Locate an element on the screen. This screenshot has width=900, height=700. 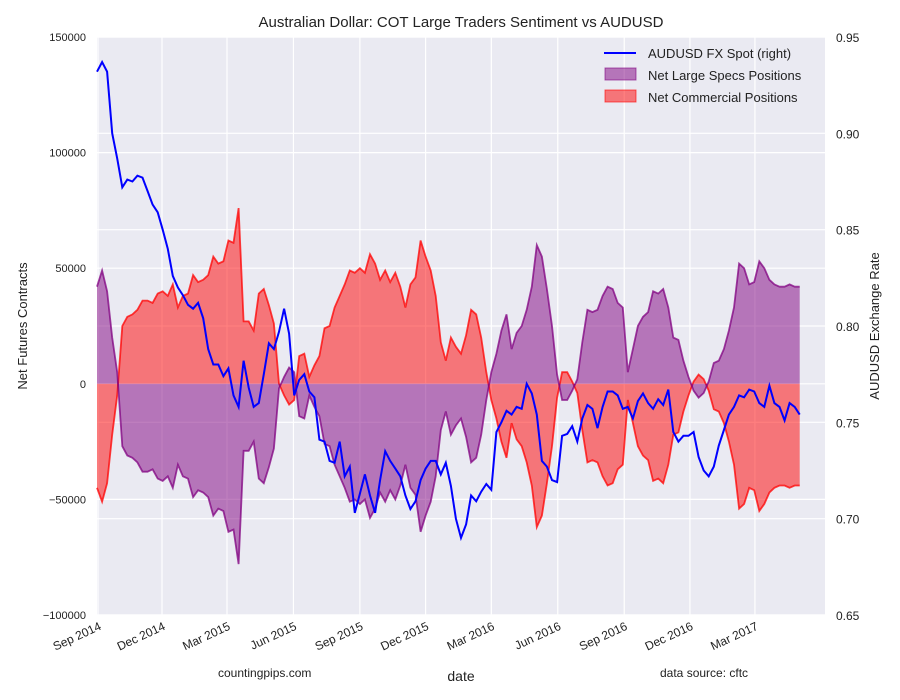
x-tick-label: Sep 2014 is located at coordinates (77, 636).